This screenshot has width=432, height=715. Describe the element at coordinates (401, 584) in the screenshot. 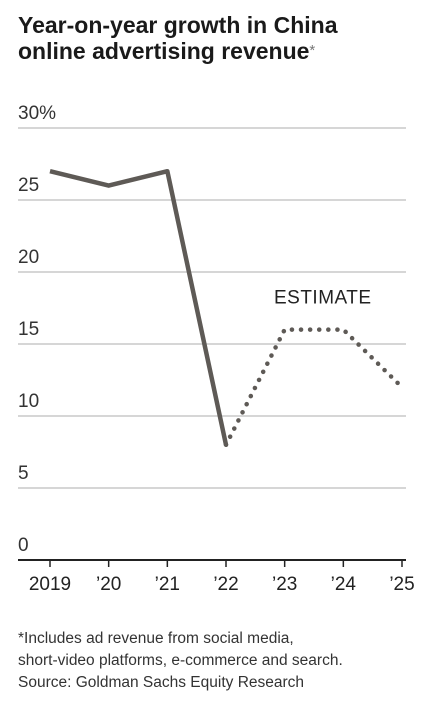

I see `x-tick-label-2025: ’25` at that location.